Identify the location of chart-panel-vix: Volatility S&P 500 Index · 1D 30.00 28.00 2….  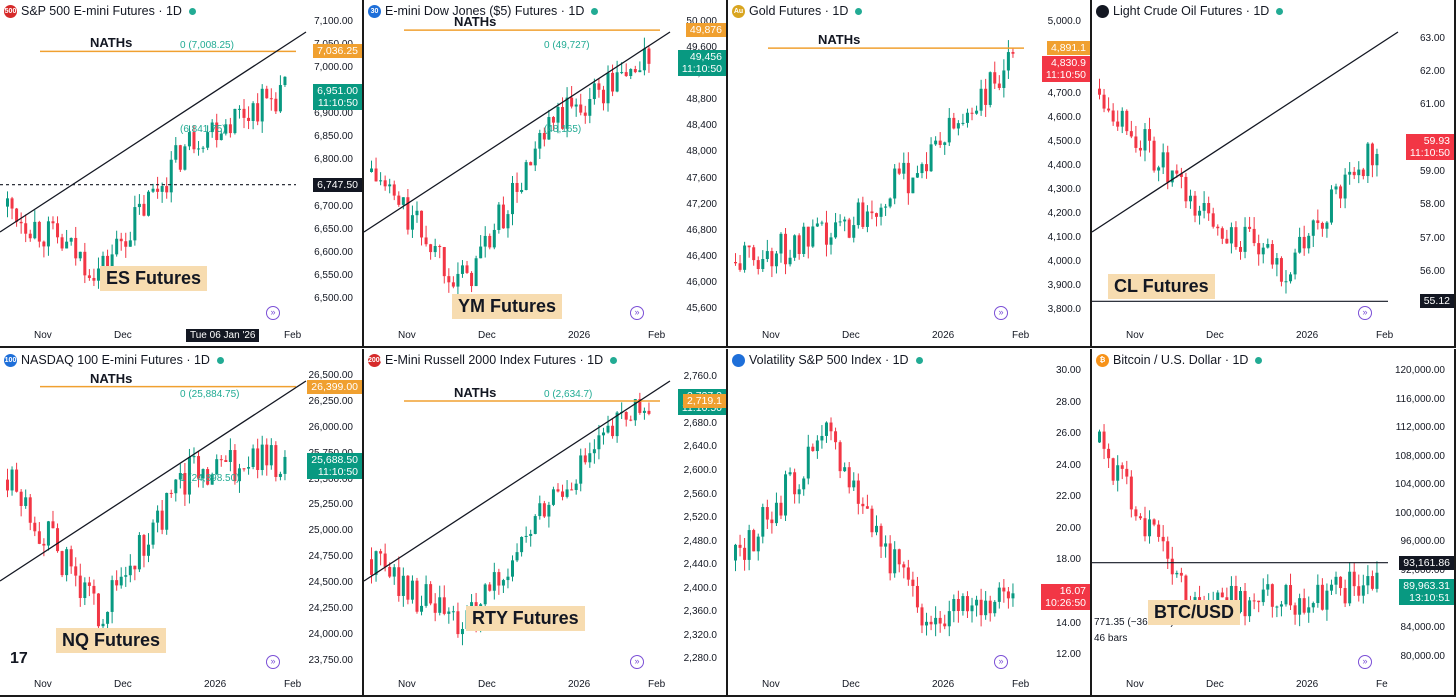
(910, 523).